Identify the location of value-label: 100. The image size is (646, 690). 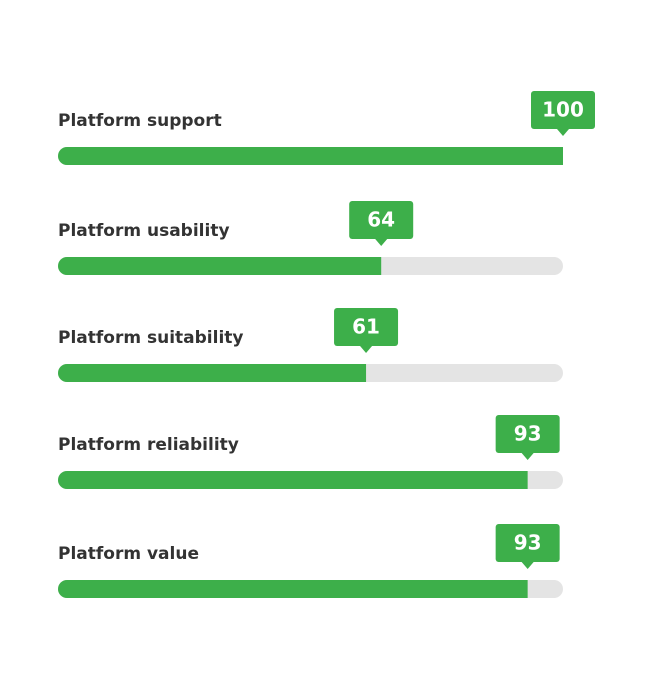
(563, 110).